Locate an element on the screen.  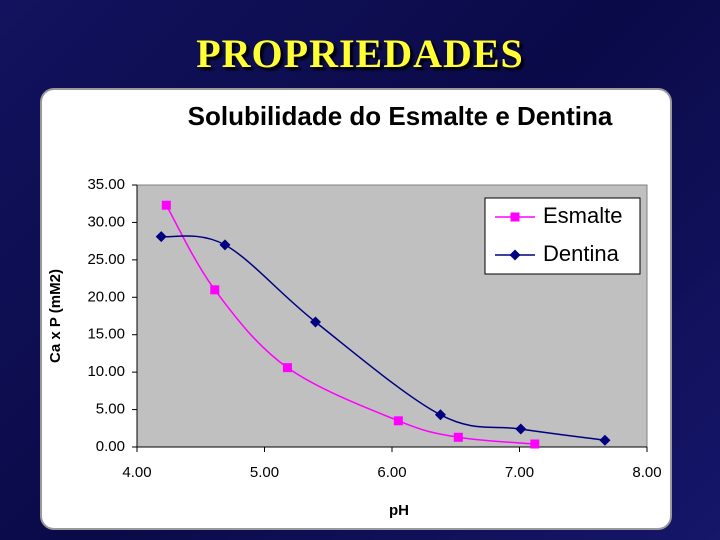
y-tick-label: 35.00 is located at coordinates (106, 184).